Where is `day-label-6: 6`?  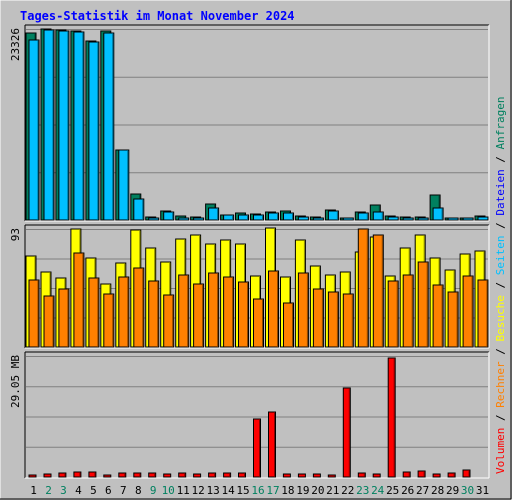
day-label-6: 6 is located at coordinates (108, 490).